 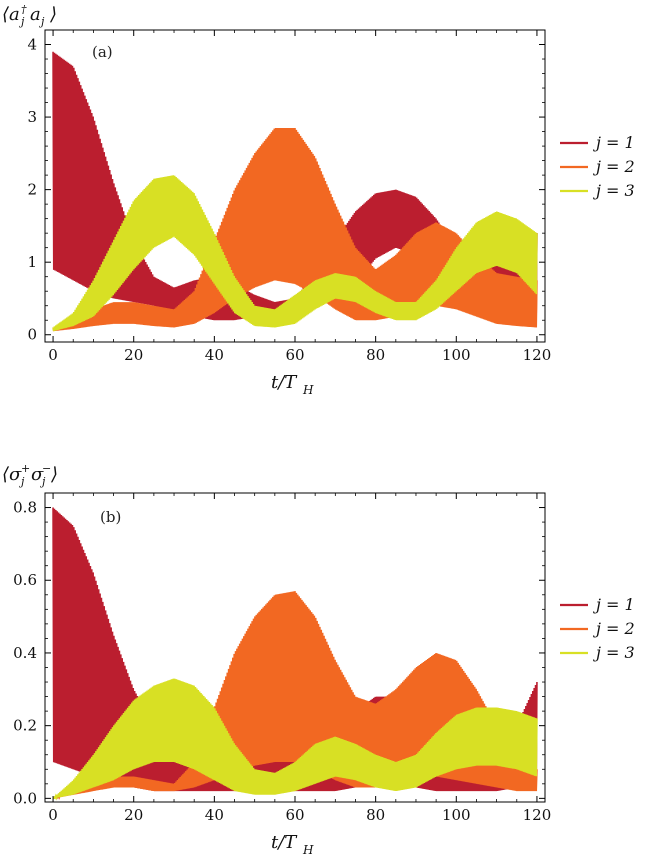 What do you see at coordinates (35, 14) in the screenshot?
I see `svg-text: a` at bounding box center [35, 14].